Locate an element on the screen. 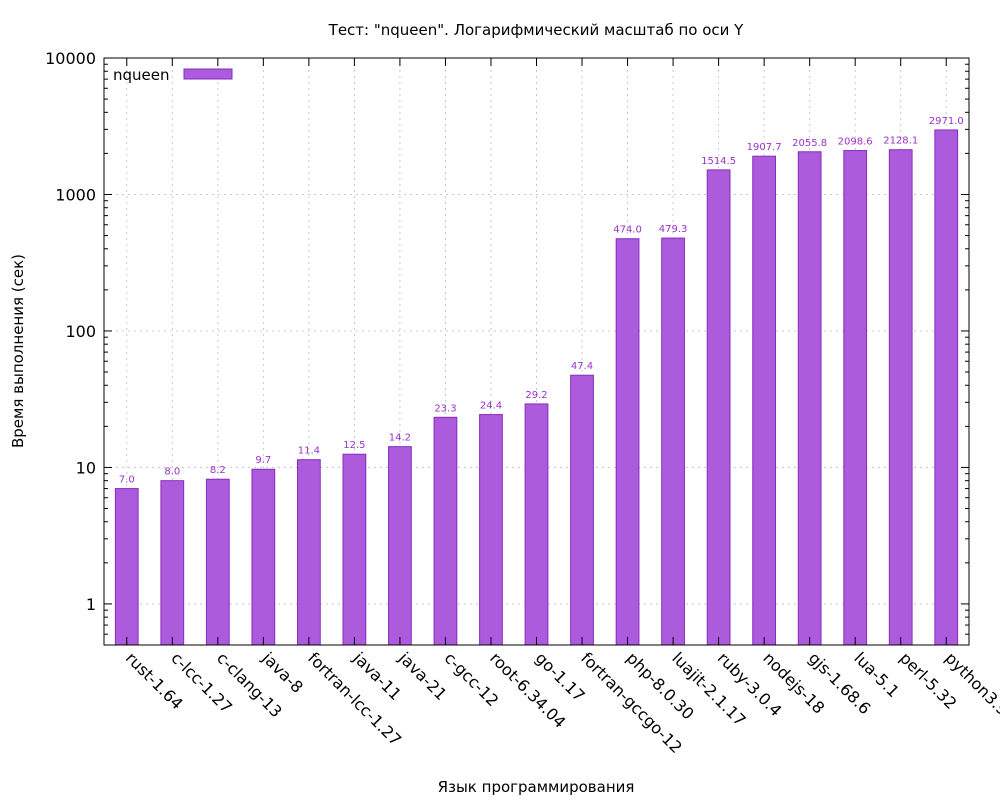 This screenshot has width=1000, height=800. value-label: 23.3 is located at coordinates (445, 408).